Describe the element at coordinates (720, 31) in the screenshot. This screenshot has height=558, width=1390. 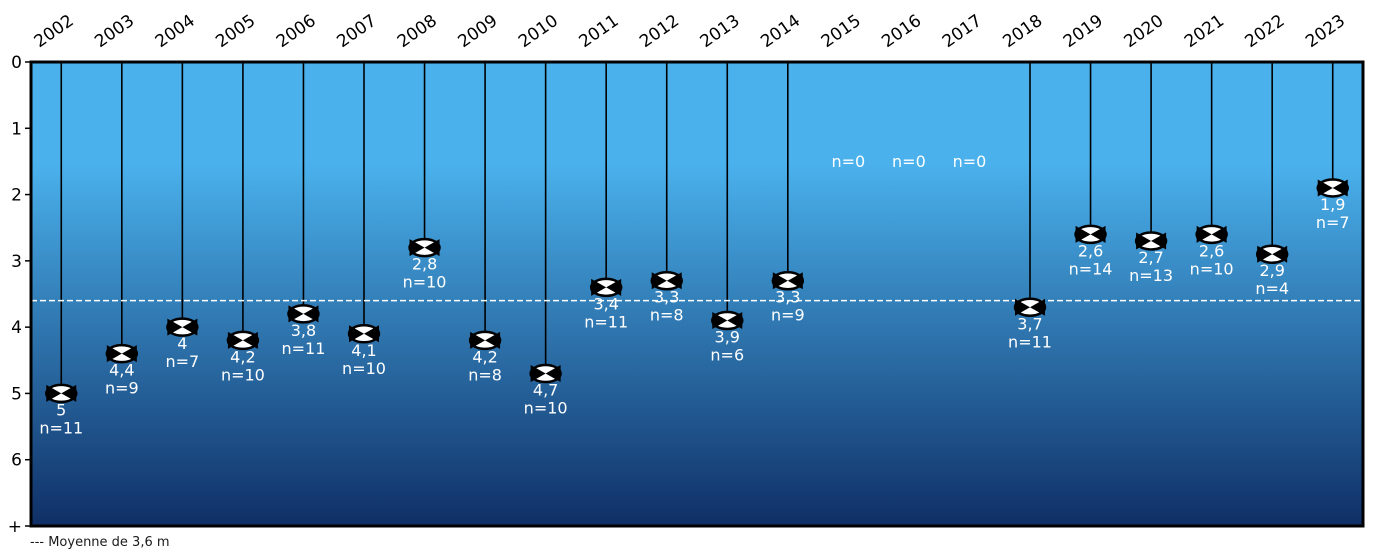
I see `year-label: 2013` at that location.